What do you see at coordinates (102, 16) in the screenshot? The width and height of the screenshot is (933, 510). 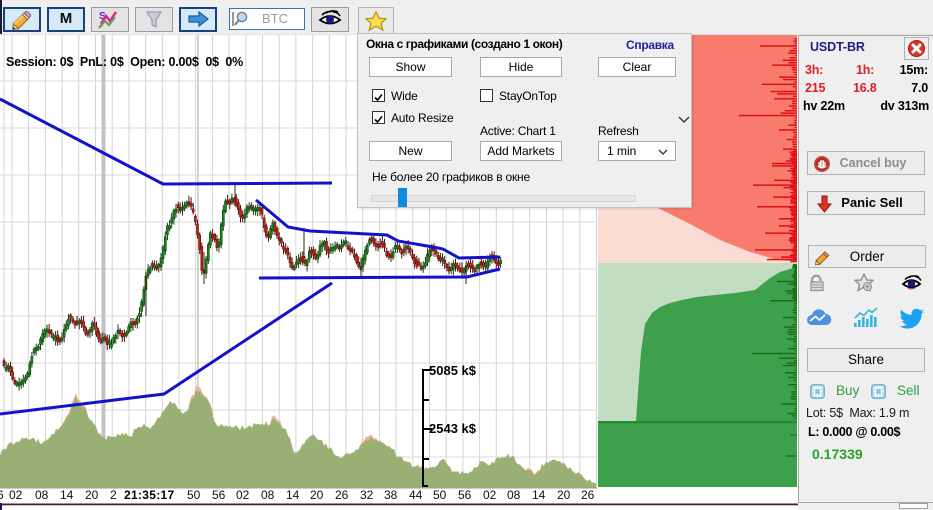 I see `svg-text: S` at bounding box center [102, 16].